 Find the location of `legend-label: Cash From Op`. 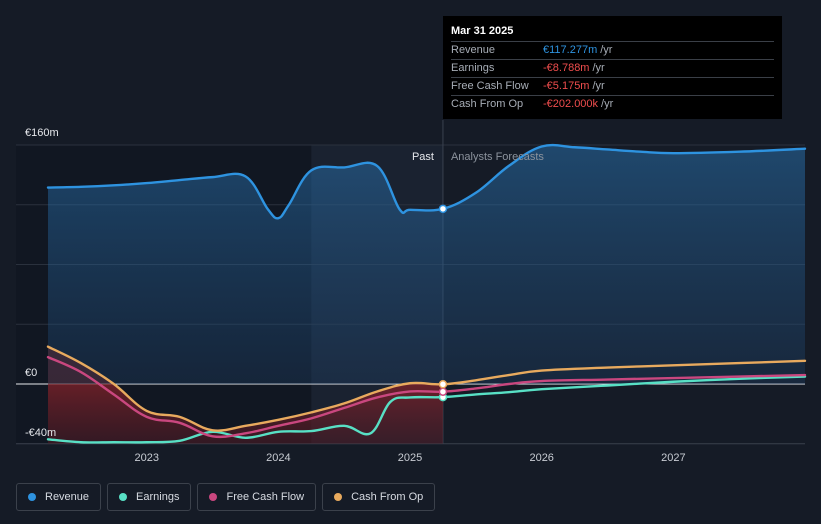

legend-label: Cash From Op is located at coordinates (387, 497).